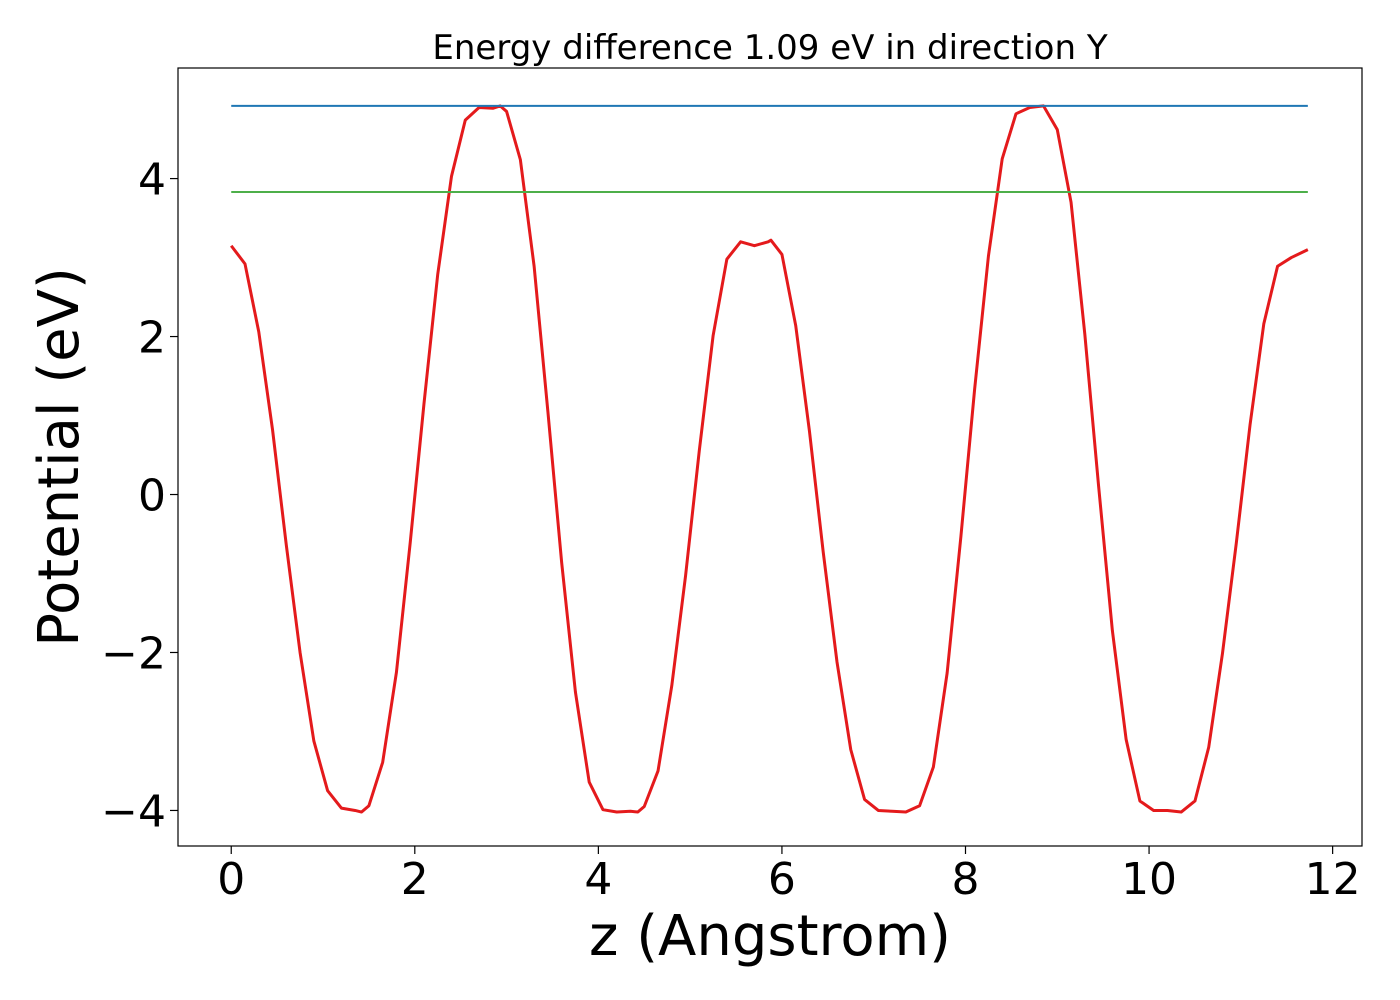 The width and height of the screenshot is (1400, 1000). What do you see at coordinates (598, 879) in the screenshot?
I see `x-tick-label: 4` at bounding box center [598, 879].